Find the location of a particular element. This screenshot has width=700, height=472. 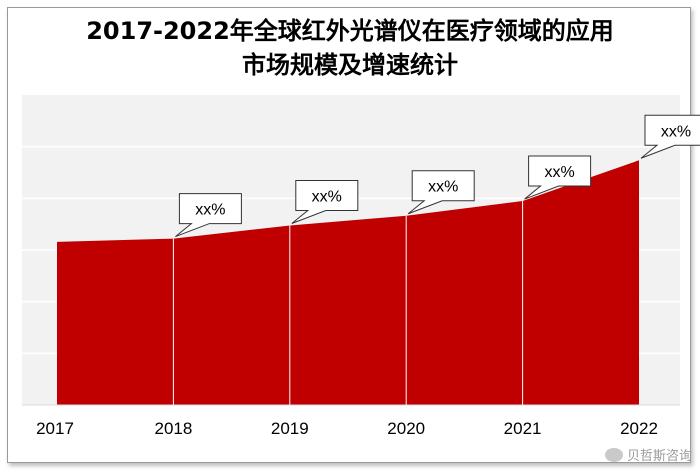

x-tick-label: 2021 is located at coordinates (523, 428).